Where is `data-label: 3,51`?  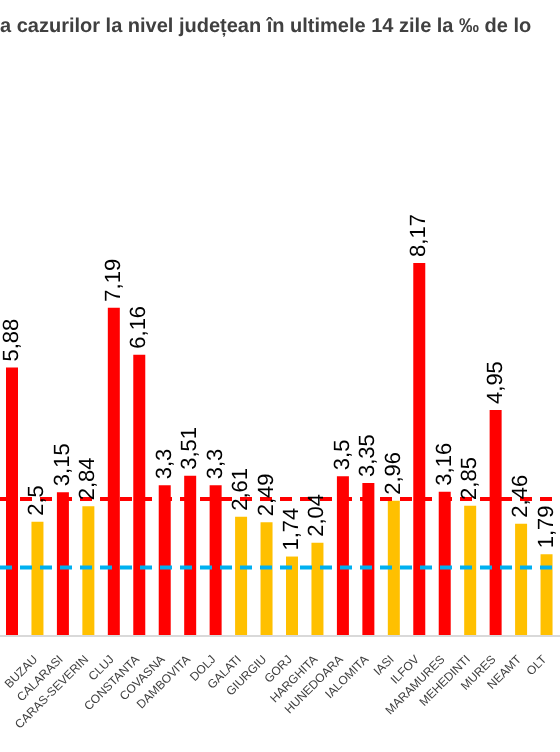 data-label: 3,51 is located at coordinates (190, 448).